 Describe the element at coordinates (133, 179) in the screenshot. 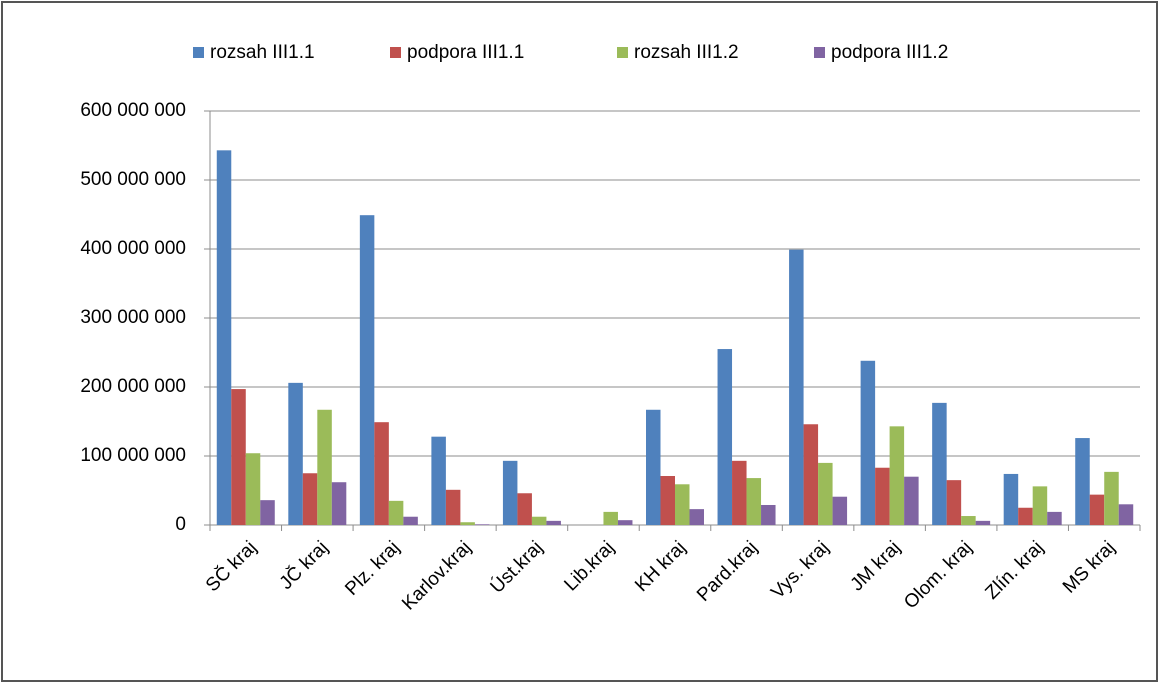

I see `y-tick-label: 500 000 000` at that location.